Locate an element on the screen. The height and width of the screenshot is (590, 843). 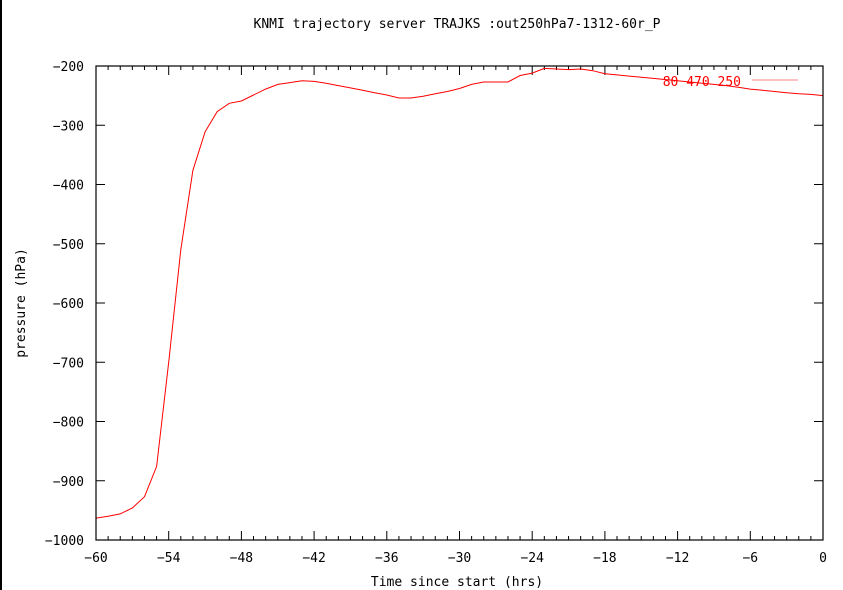
y-tick-label: −1000 is located at coordinates (64, 541).